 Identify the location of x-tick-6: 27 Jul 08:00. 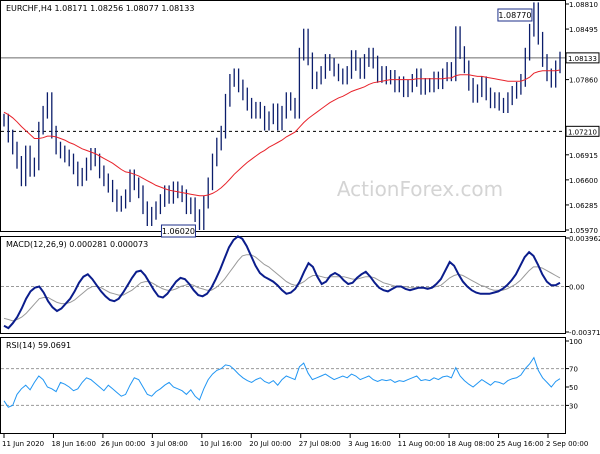
(320, 444).